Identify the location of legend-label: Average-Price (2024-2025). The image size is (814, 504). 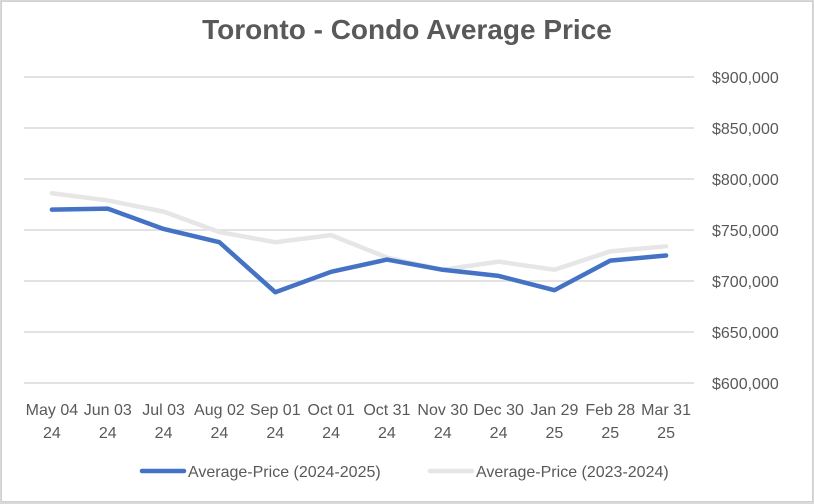
(284, 472).